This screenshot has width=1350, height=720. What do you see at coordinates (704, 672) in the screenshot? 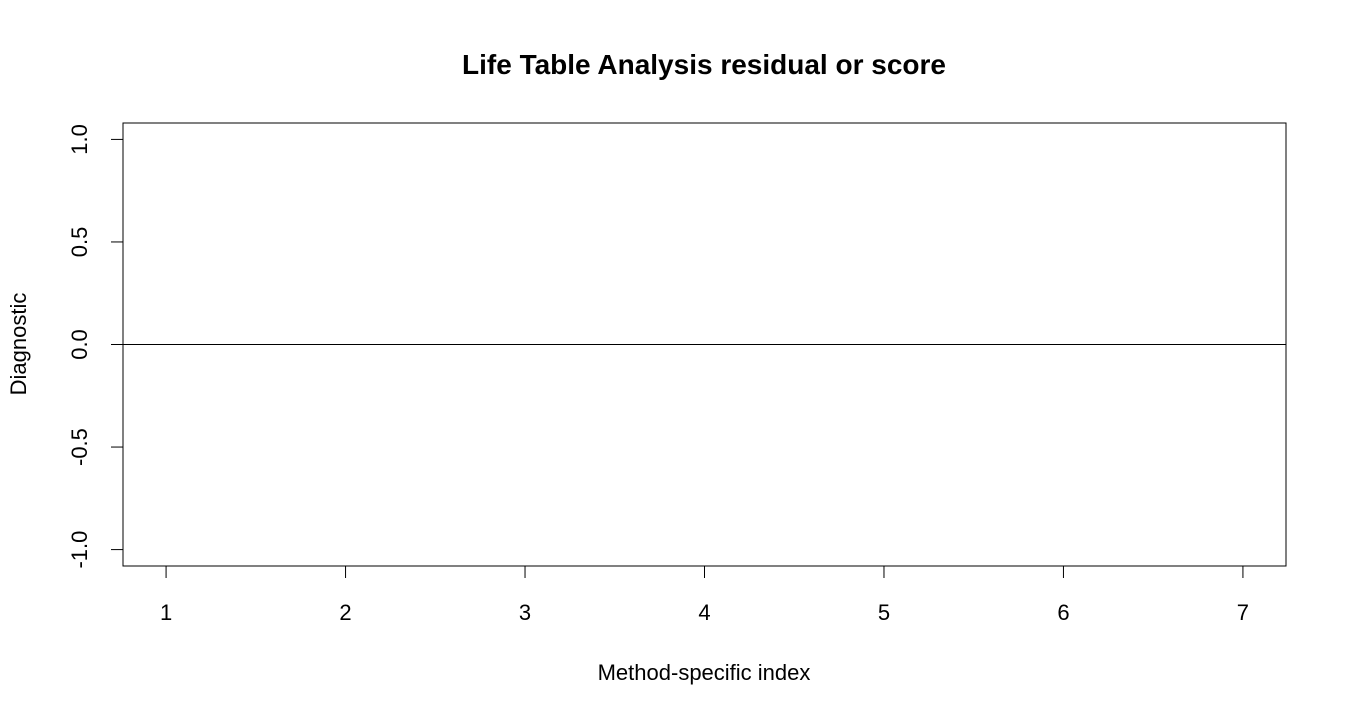
I see `x-axis-label: Method-specific index` at bounding box center [704, 672].